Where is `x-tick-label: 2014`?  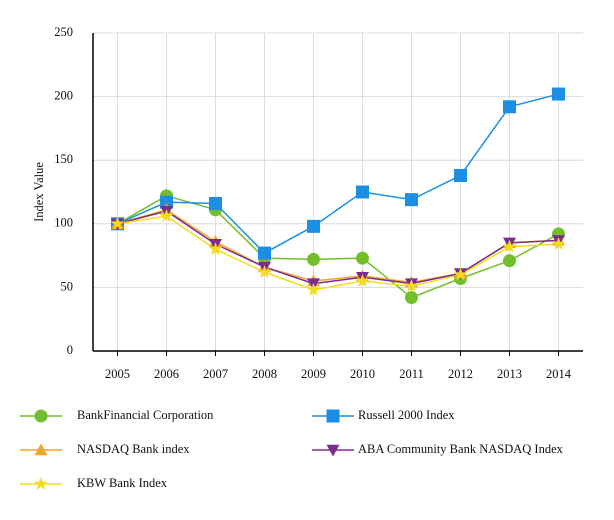 x-tick-label: 2014 is located at coordinates (559, 374).